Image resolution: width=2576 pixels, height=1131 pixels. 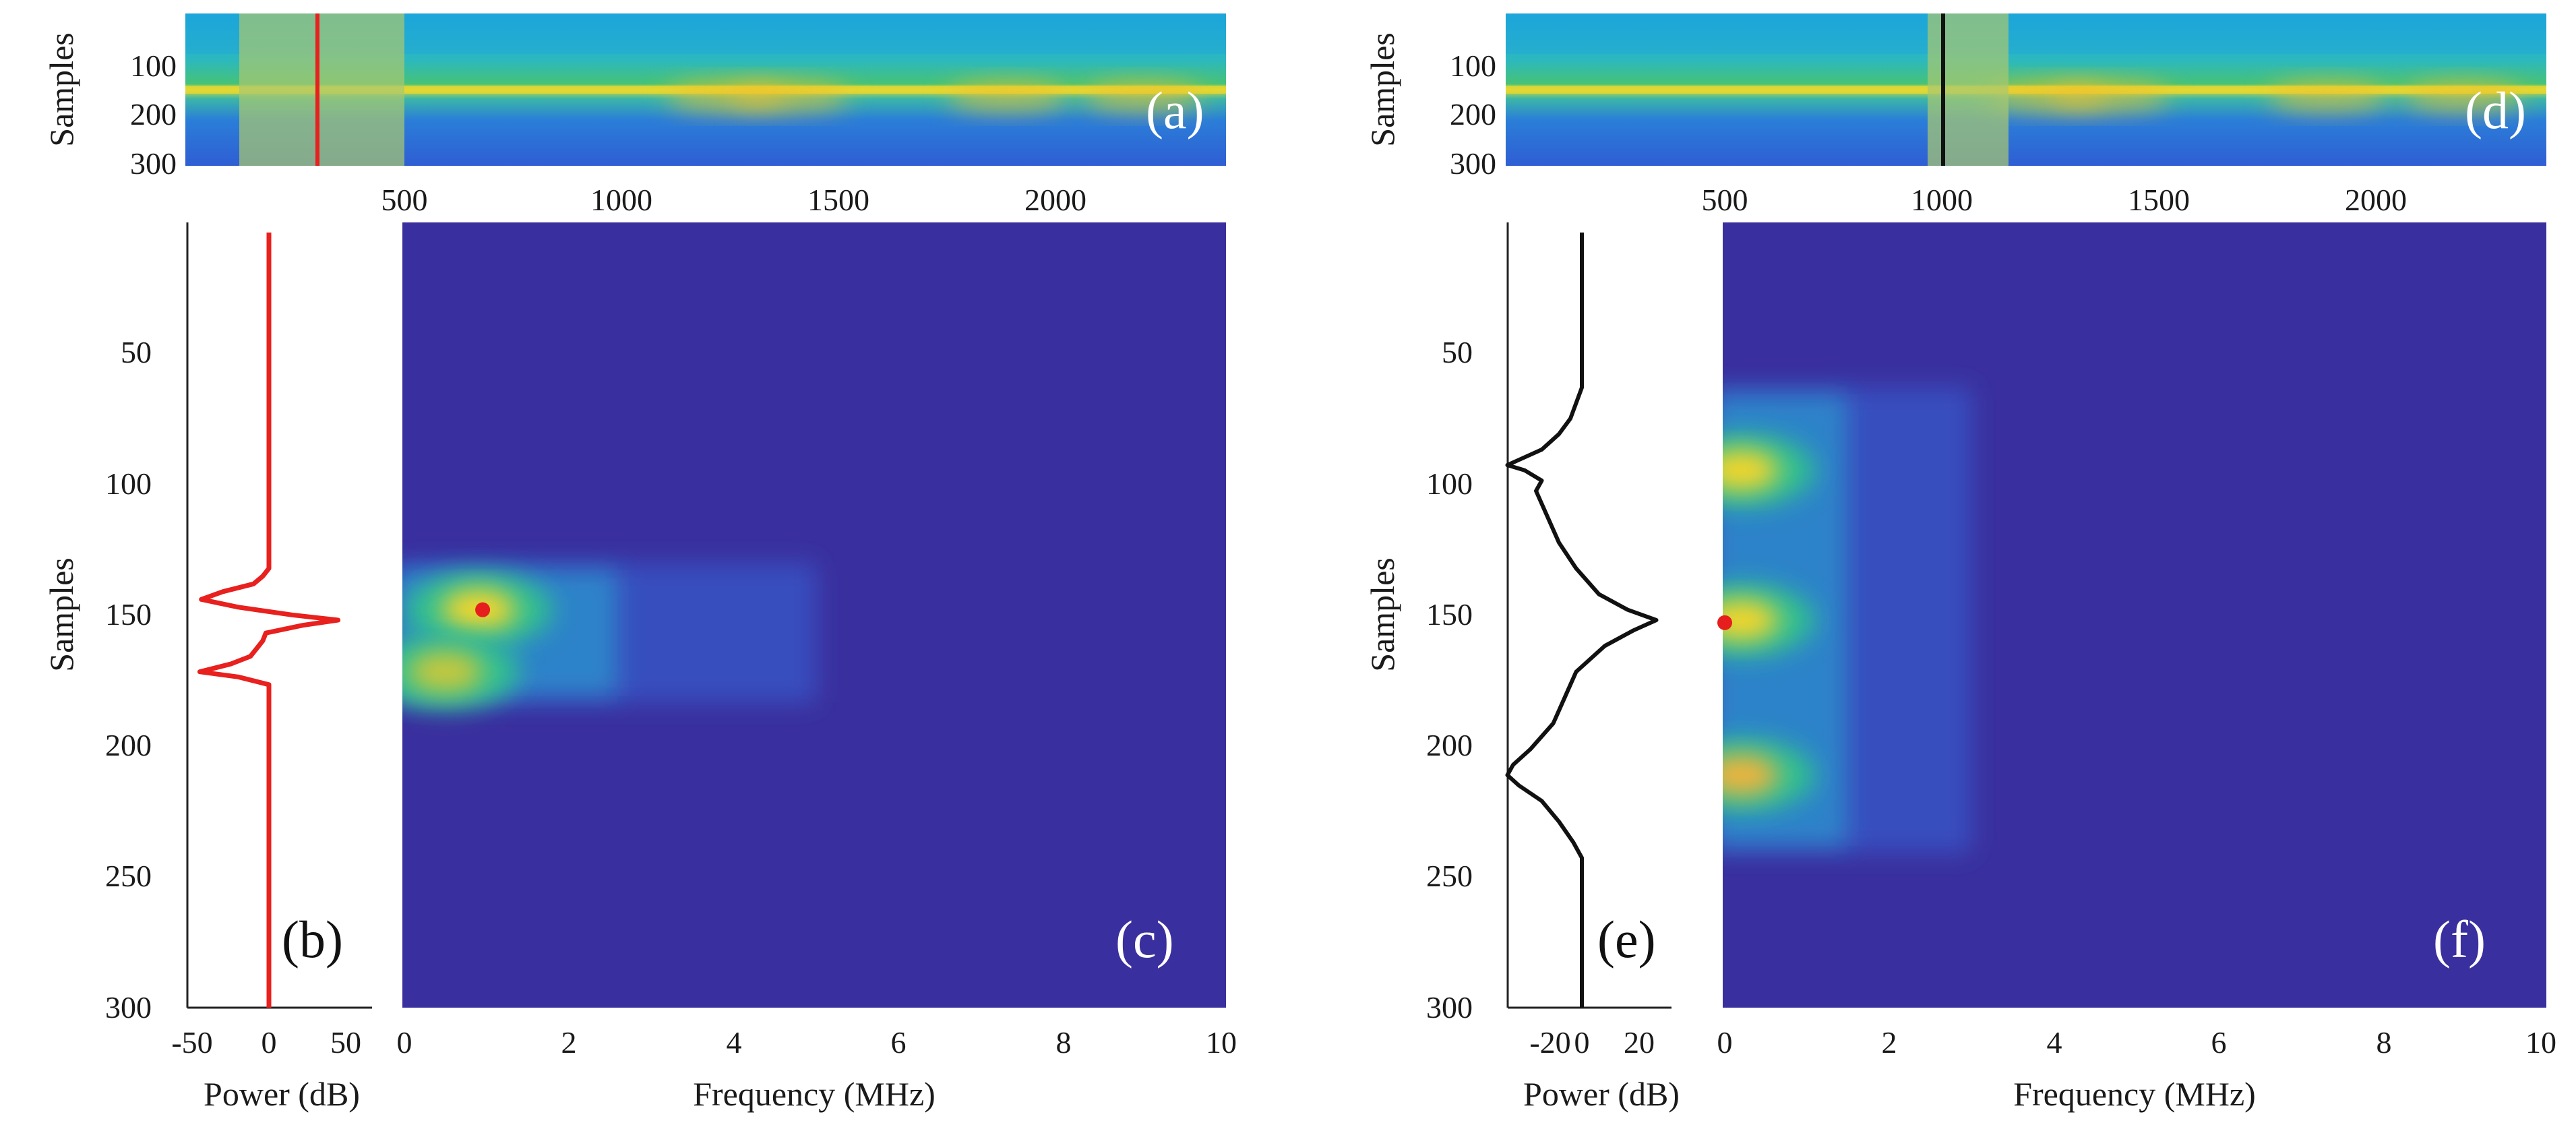 I want to click on spectrogram-f-xlabel: Frequency (MHz), so click(x=2134, y=1094).